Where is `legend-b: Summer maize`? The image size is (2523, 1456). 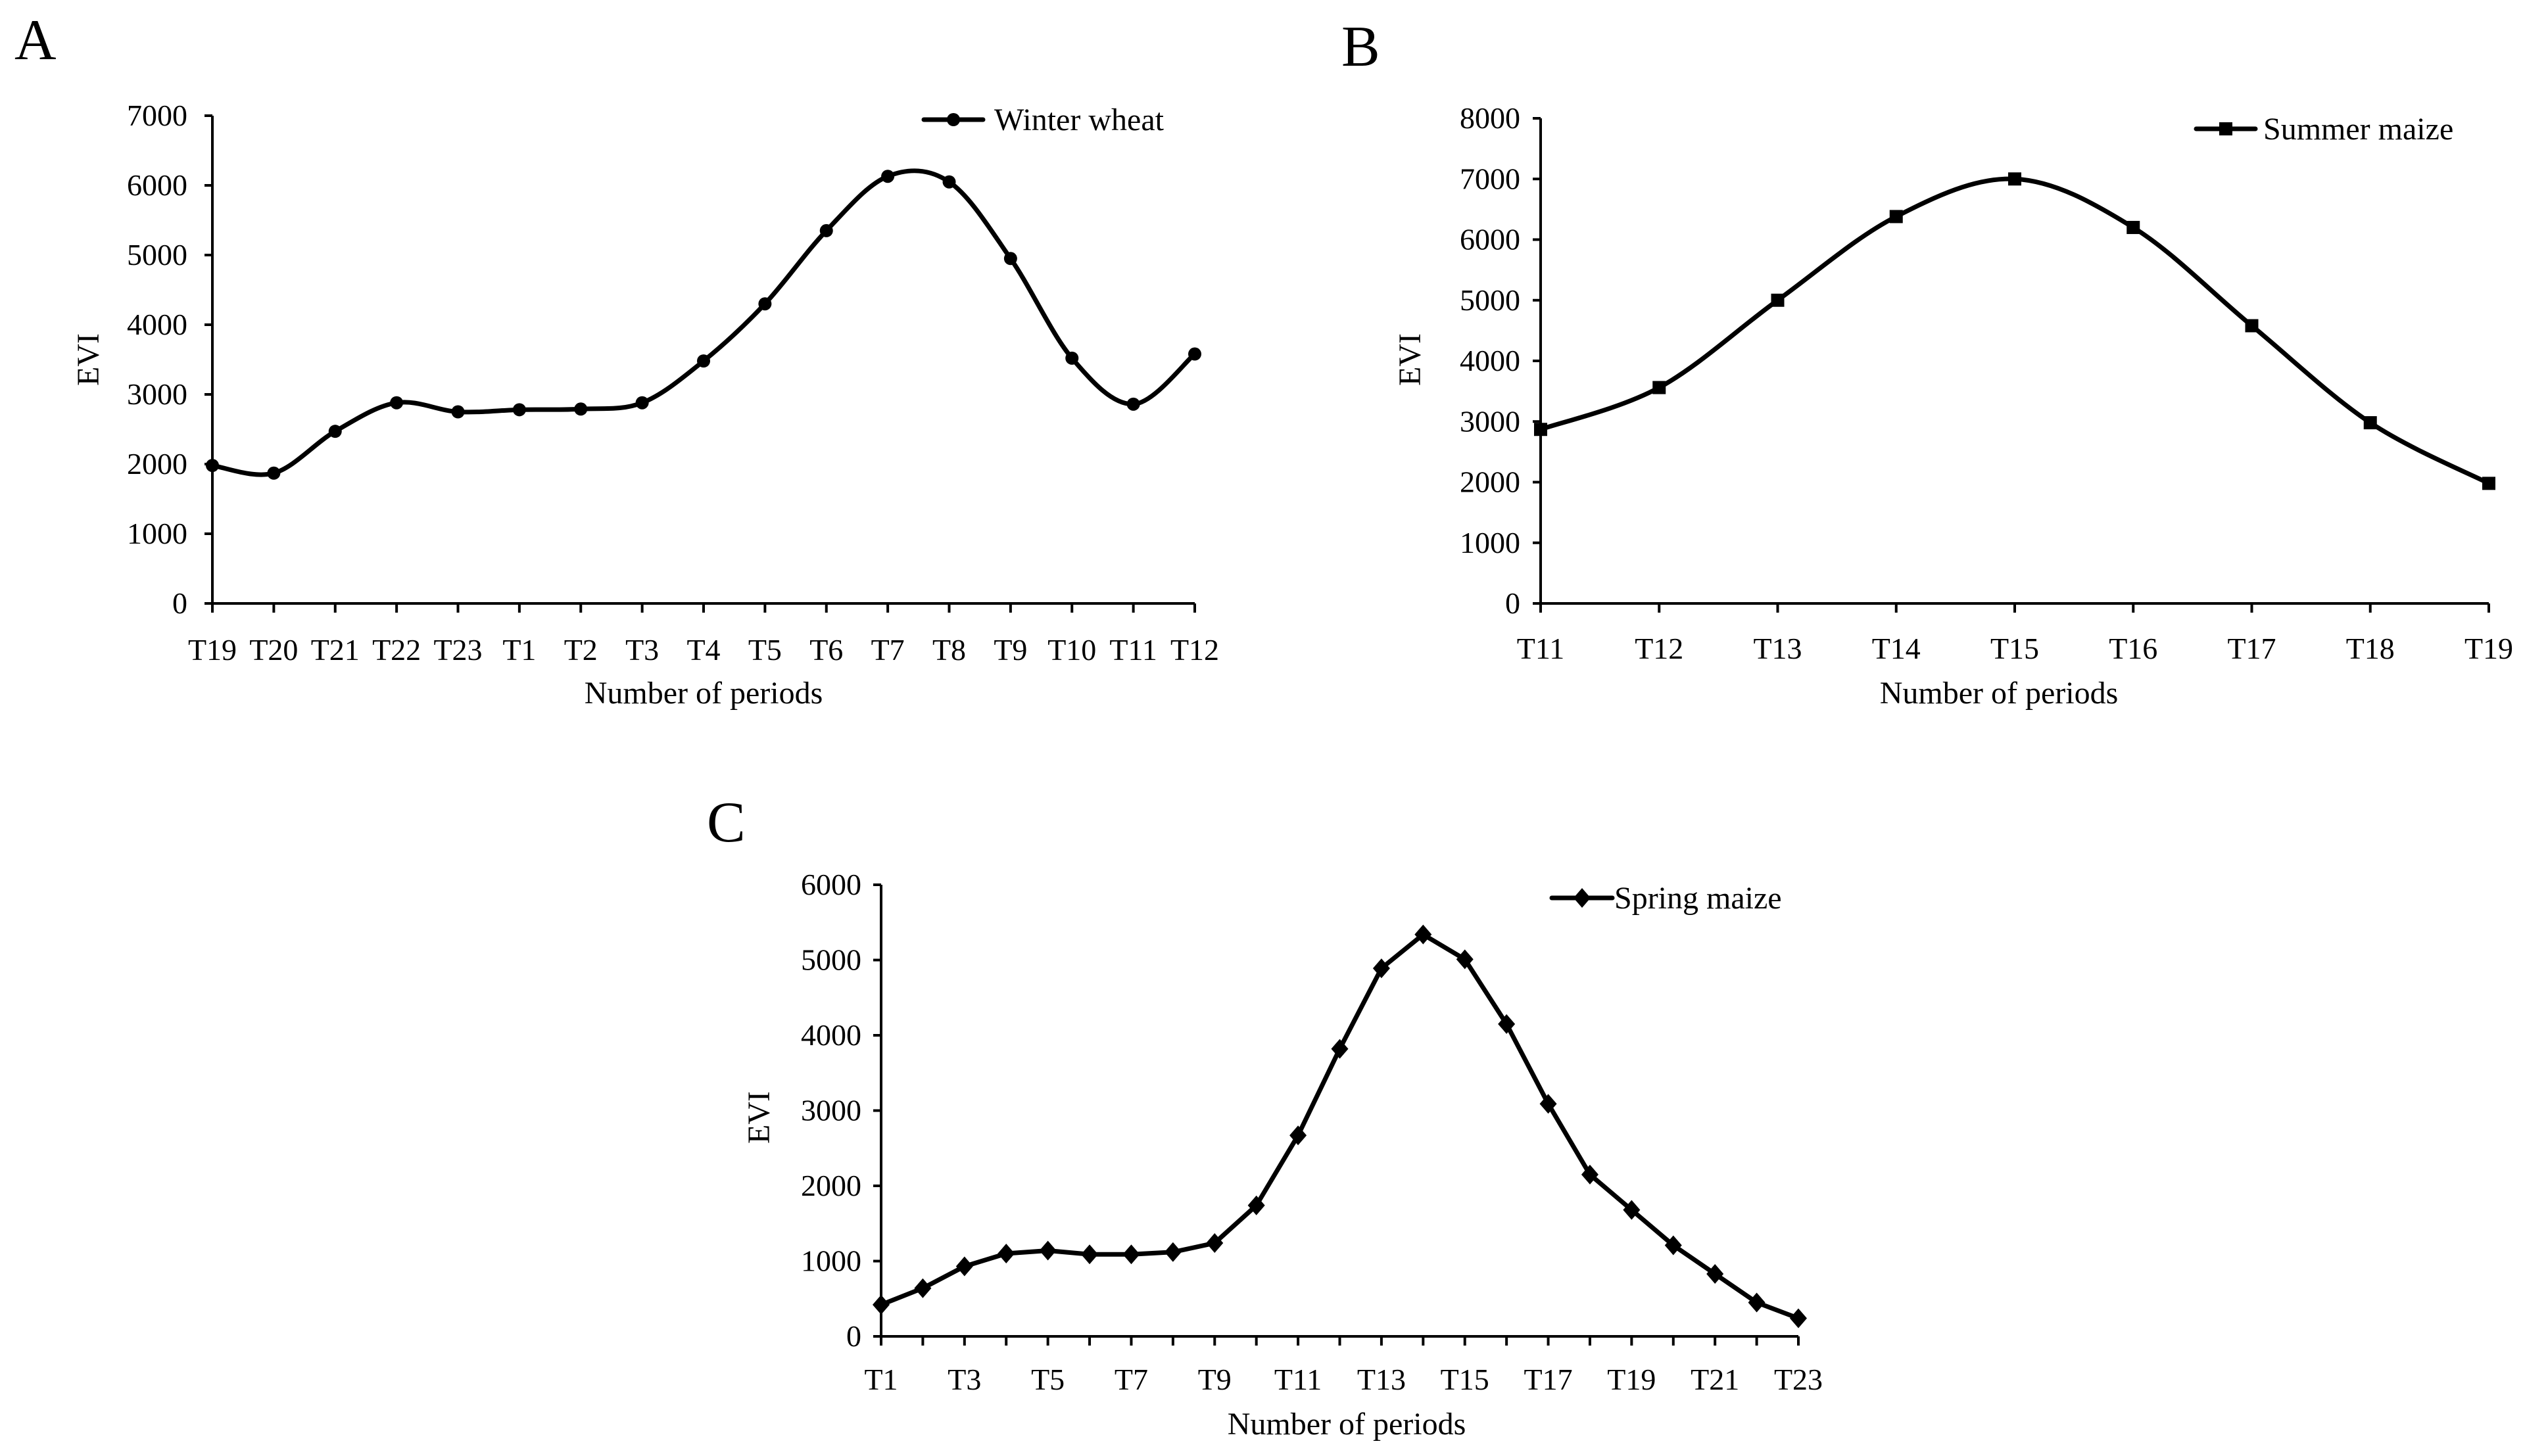
legend-b: Summer maize is located at coordinates (2324, 129).